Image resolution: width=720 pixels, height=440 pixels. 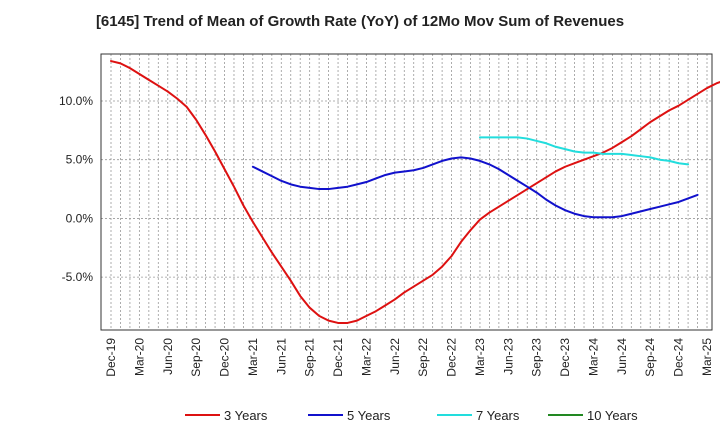 What do you see at coordinates (281, 356) in the screenshot?
I see `x-tick-label: Jun-21` at bounding box center [281, 356].